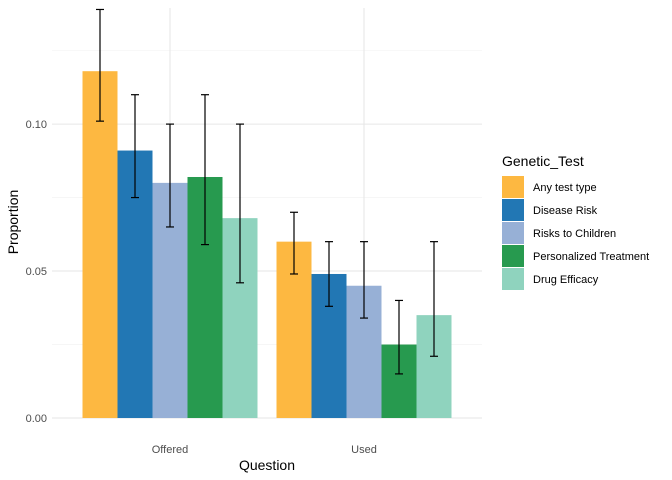 The width and height of the screenshot is (672, 480). Describe the element at coordinates (13, 222) in the screenshot. I see `y-axis-title: Proportion` at that location.